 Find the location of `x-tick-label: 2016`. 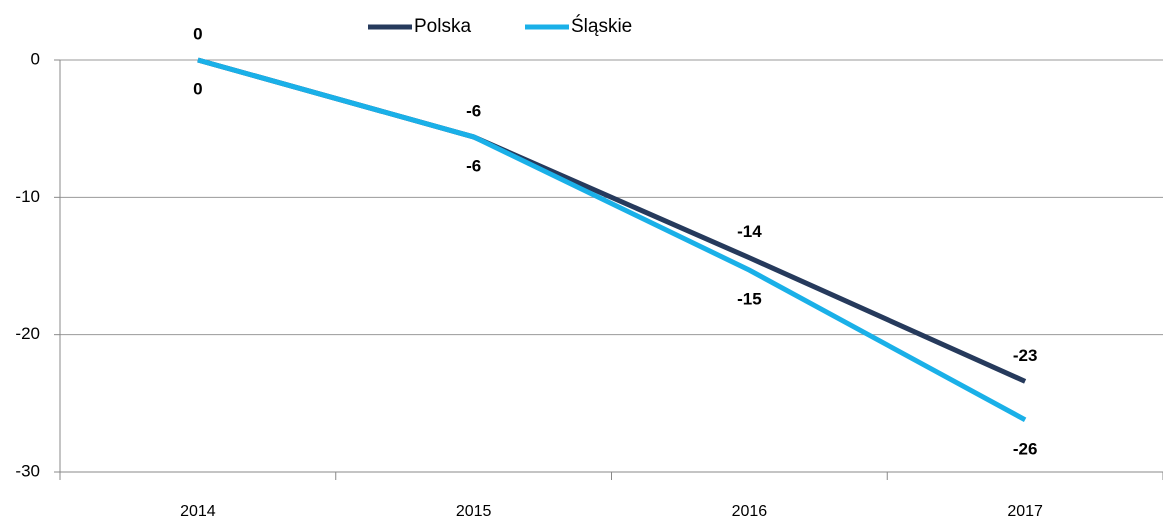

x-tick-label: 2016 is located at coordinates (750, 511).